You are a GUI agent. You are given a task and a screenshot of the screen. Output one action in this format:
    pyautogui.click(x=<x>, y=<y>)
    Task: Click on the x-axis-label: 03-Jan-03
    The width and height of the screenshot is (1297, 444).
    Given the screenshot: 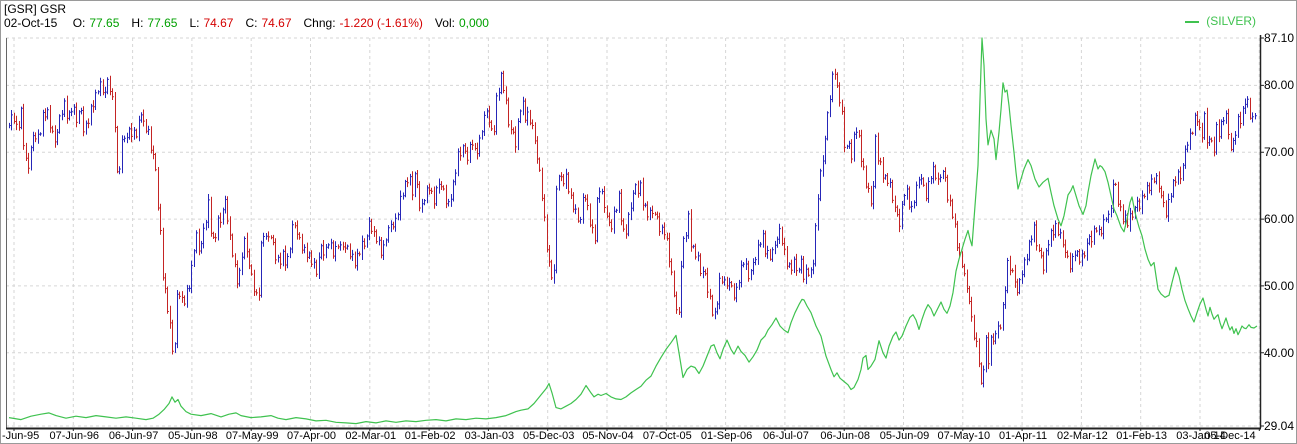 What is the action you would take?
    pyautogui.click(x=489, y=436)
    